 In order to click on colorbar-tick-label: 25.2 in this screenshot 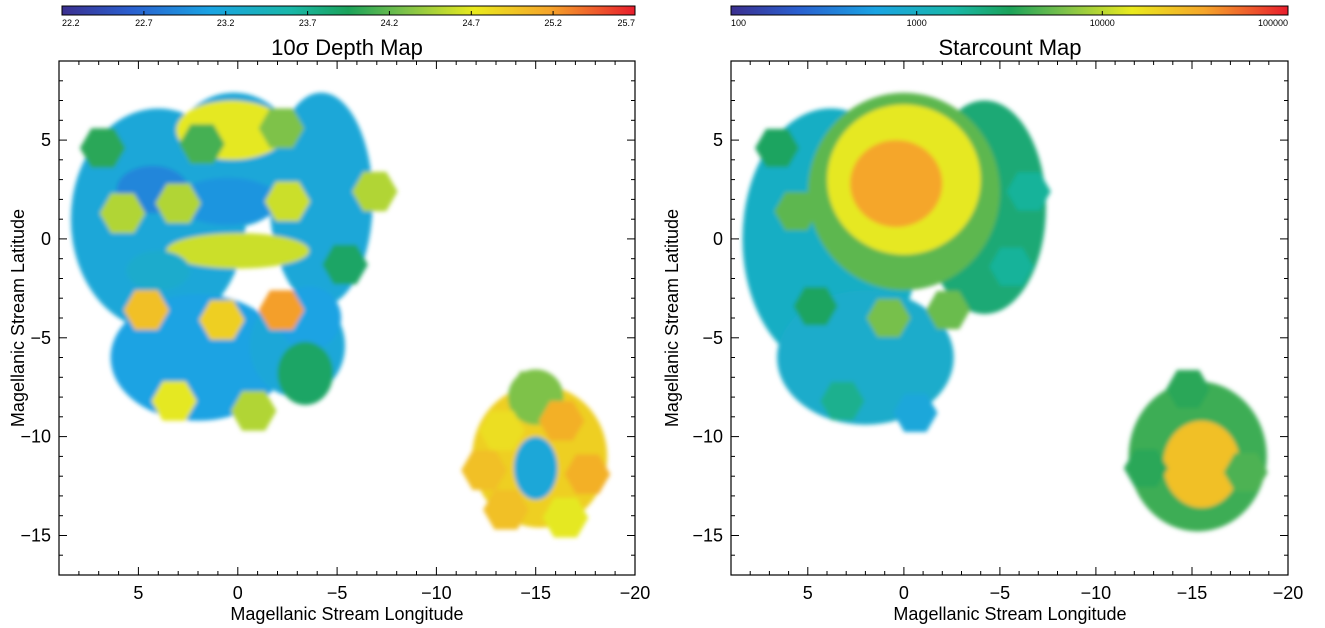, I will do `click(553, 23)`.